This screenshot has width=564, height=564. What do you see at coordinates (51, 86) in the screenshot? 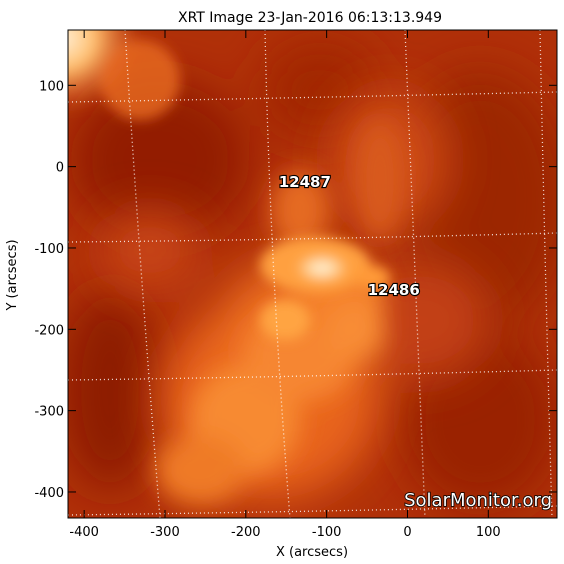
I see `y-tick-label: 100` at bounding box center [51, 86].